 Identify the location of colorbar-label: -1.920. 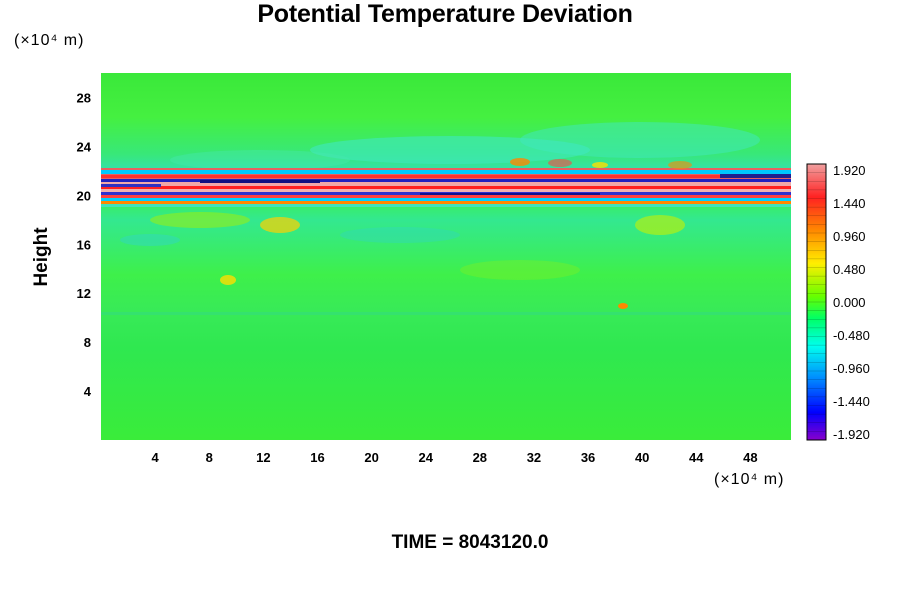
(851, 434).